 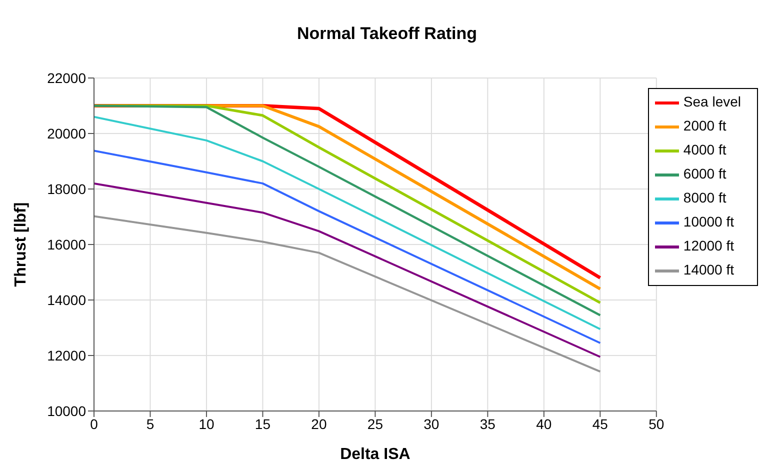 I want to click on y-tick-label: 20000, so click(x=66, y=133).